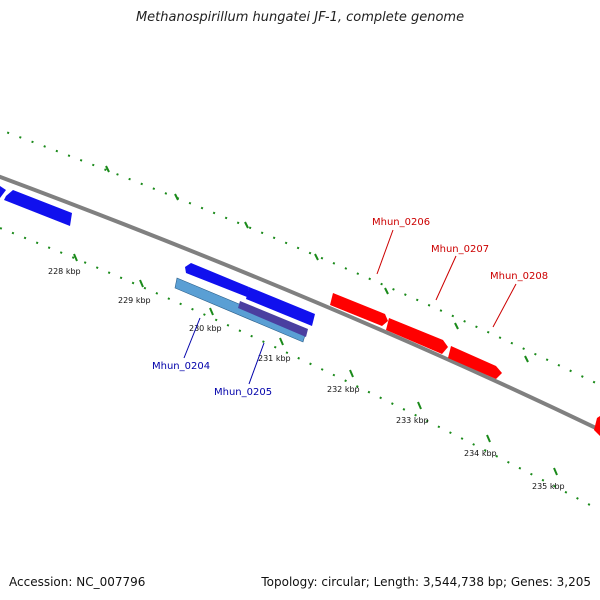 The height and width of the screenshot is (600, 600). Describe the element at coordinates (64, 271) in the screenshot. I see `tick-label-228: 228 kbp` at that location.